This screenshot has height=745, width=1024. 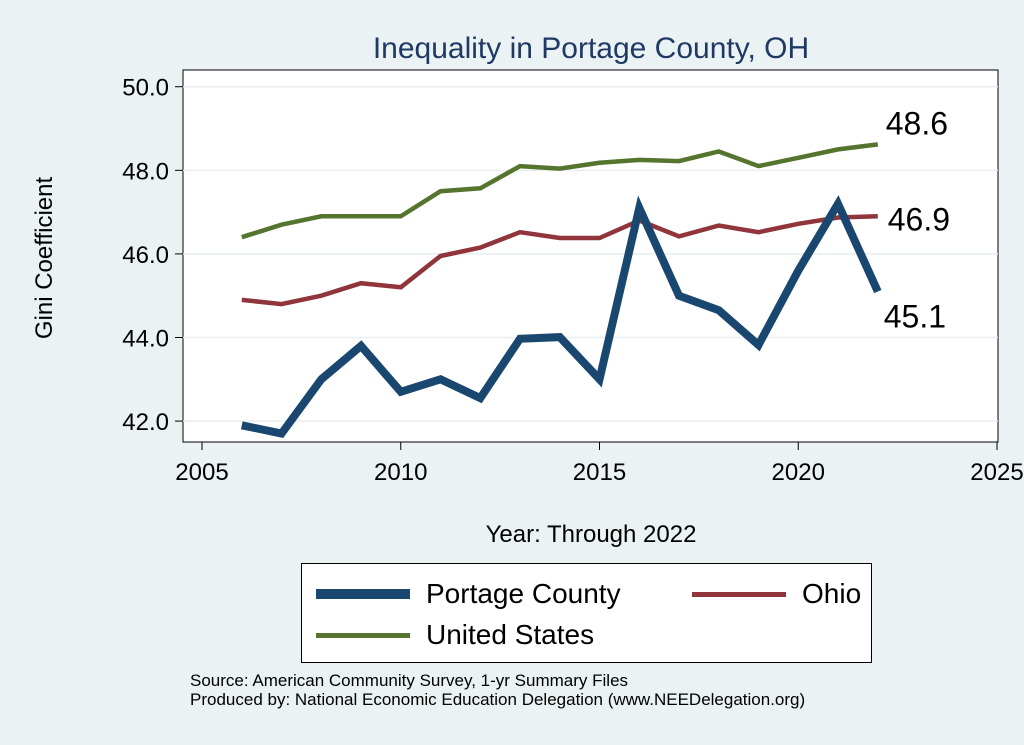 What do you see at coordinates (510, 634) in the screenshot?
I see `legend-label-united-states: United States` at bounding box center [510, 634].